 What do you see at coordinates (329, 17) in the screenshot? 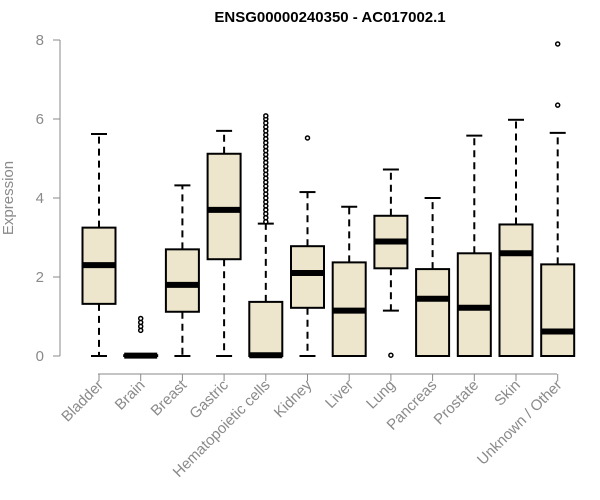
I see `chart-title: ENSG00000240350 - AC017002.1` at bounding box center [329, 17].